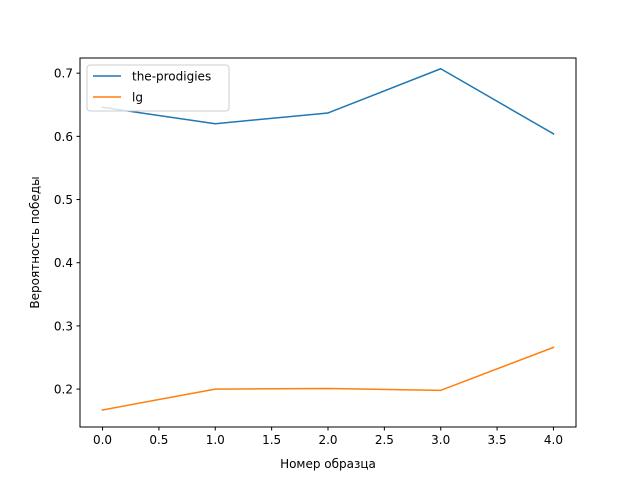  Describe the element at coordinates (63, 390) in the screenshot. I see `y-tick-label: 0.2` at that location.